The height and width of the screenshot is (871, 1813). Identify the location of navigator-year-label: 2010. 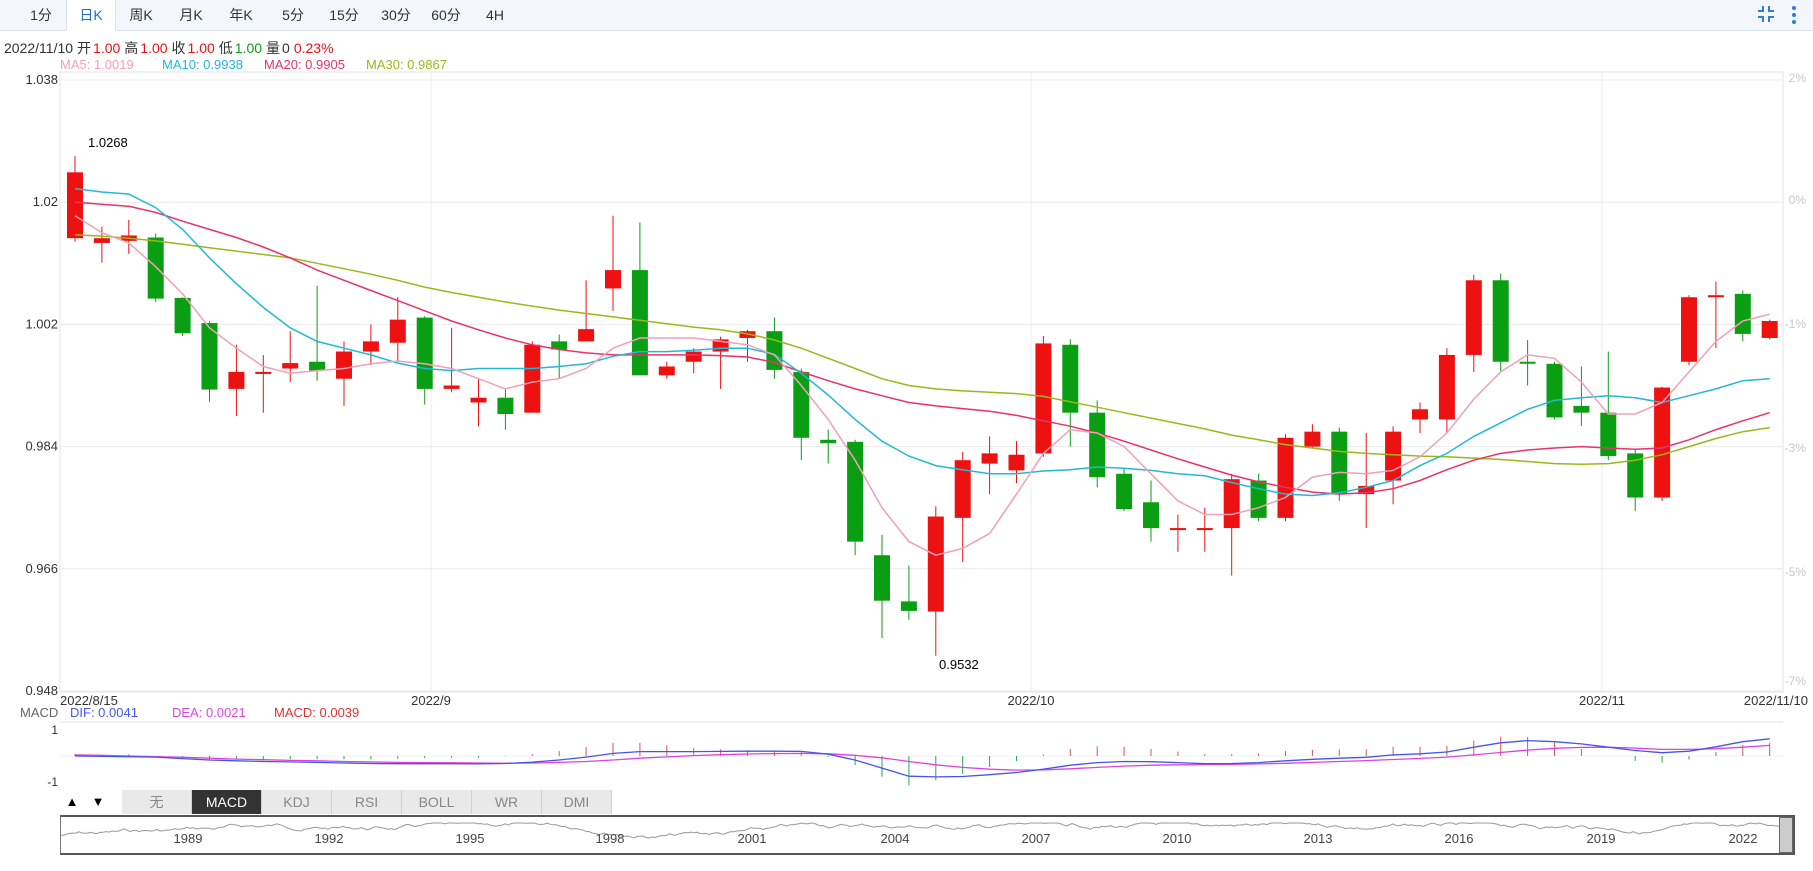
(1177, 838).